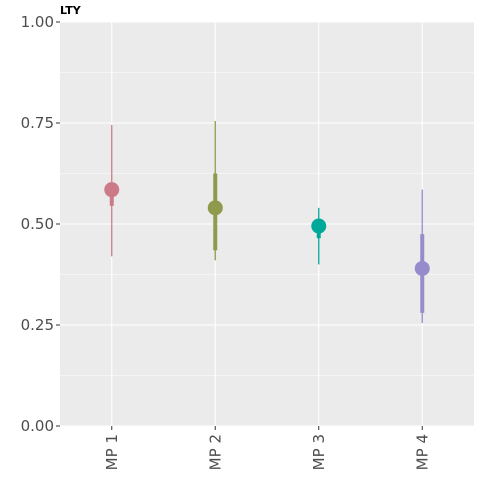 The height and width of the screenshot is (480, 480). What do you see at coordinates (71, 10) in the screenshot?
I see `chart-title: LTY` at bounding box center [71, 10].